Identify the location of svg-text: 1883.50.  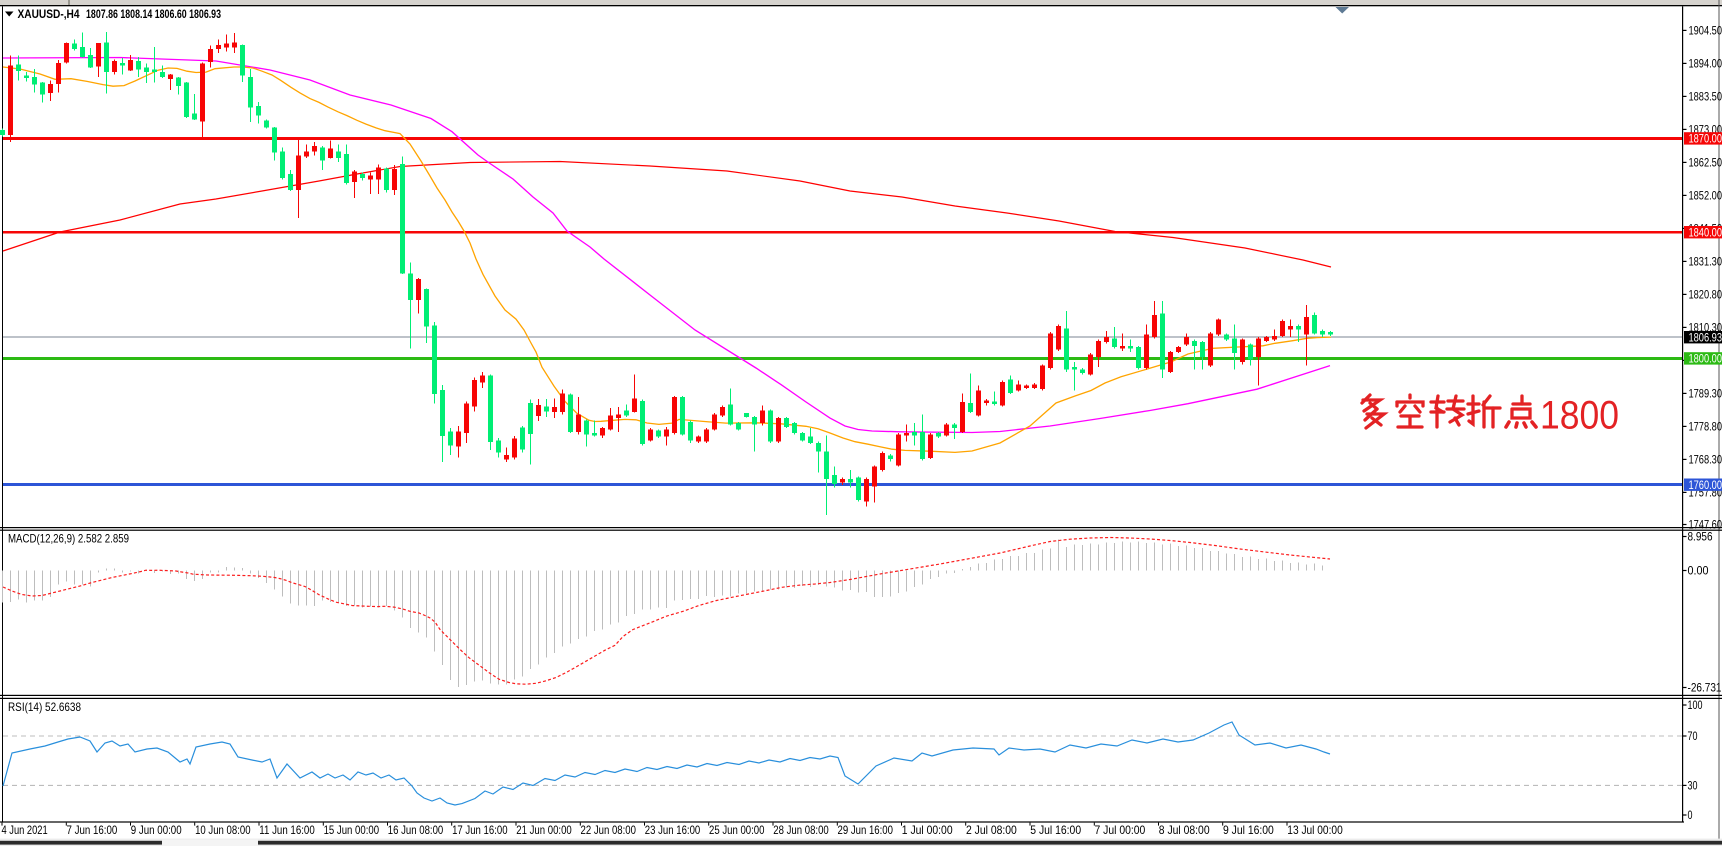
(1705, 97).